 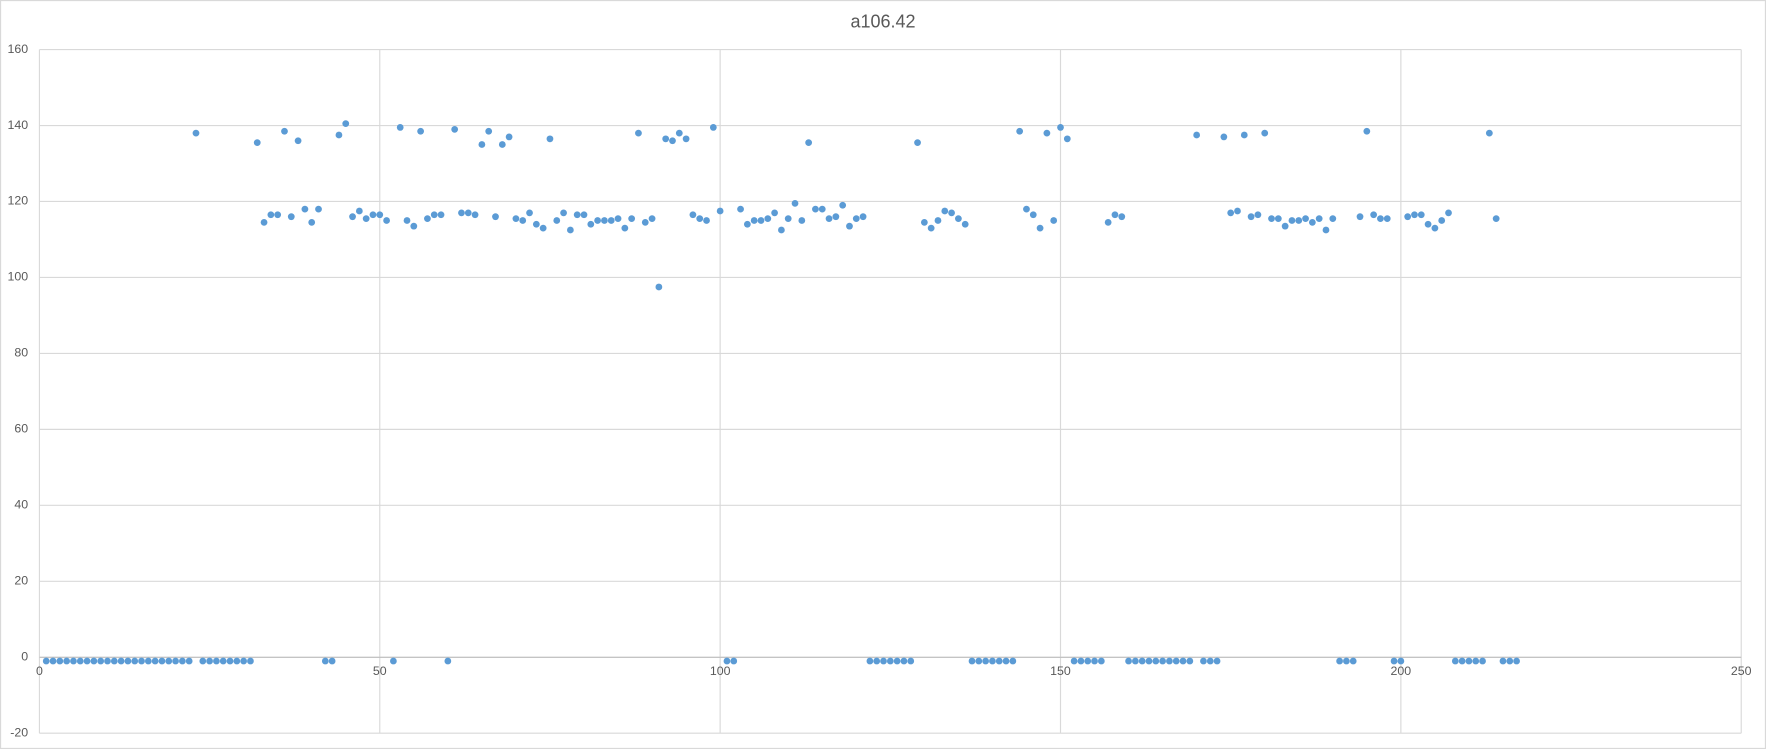 What do you see at coordinates (21, 581) in the screenshot?
I see `y-tick-label: 20` at bounding box center [21, 581].